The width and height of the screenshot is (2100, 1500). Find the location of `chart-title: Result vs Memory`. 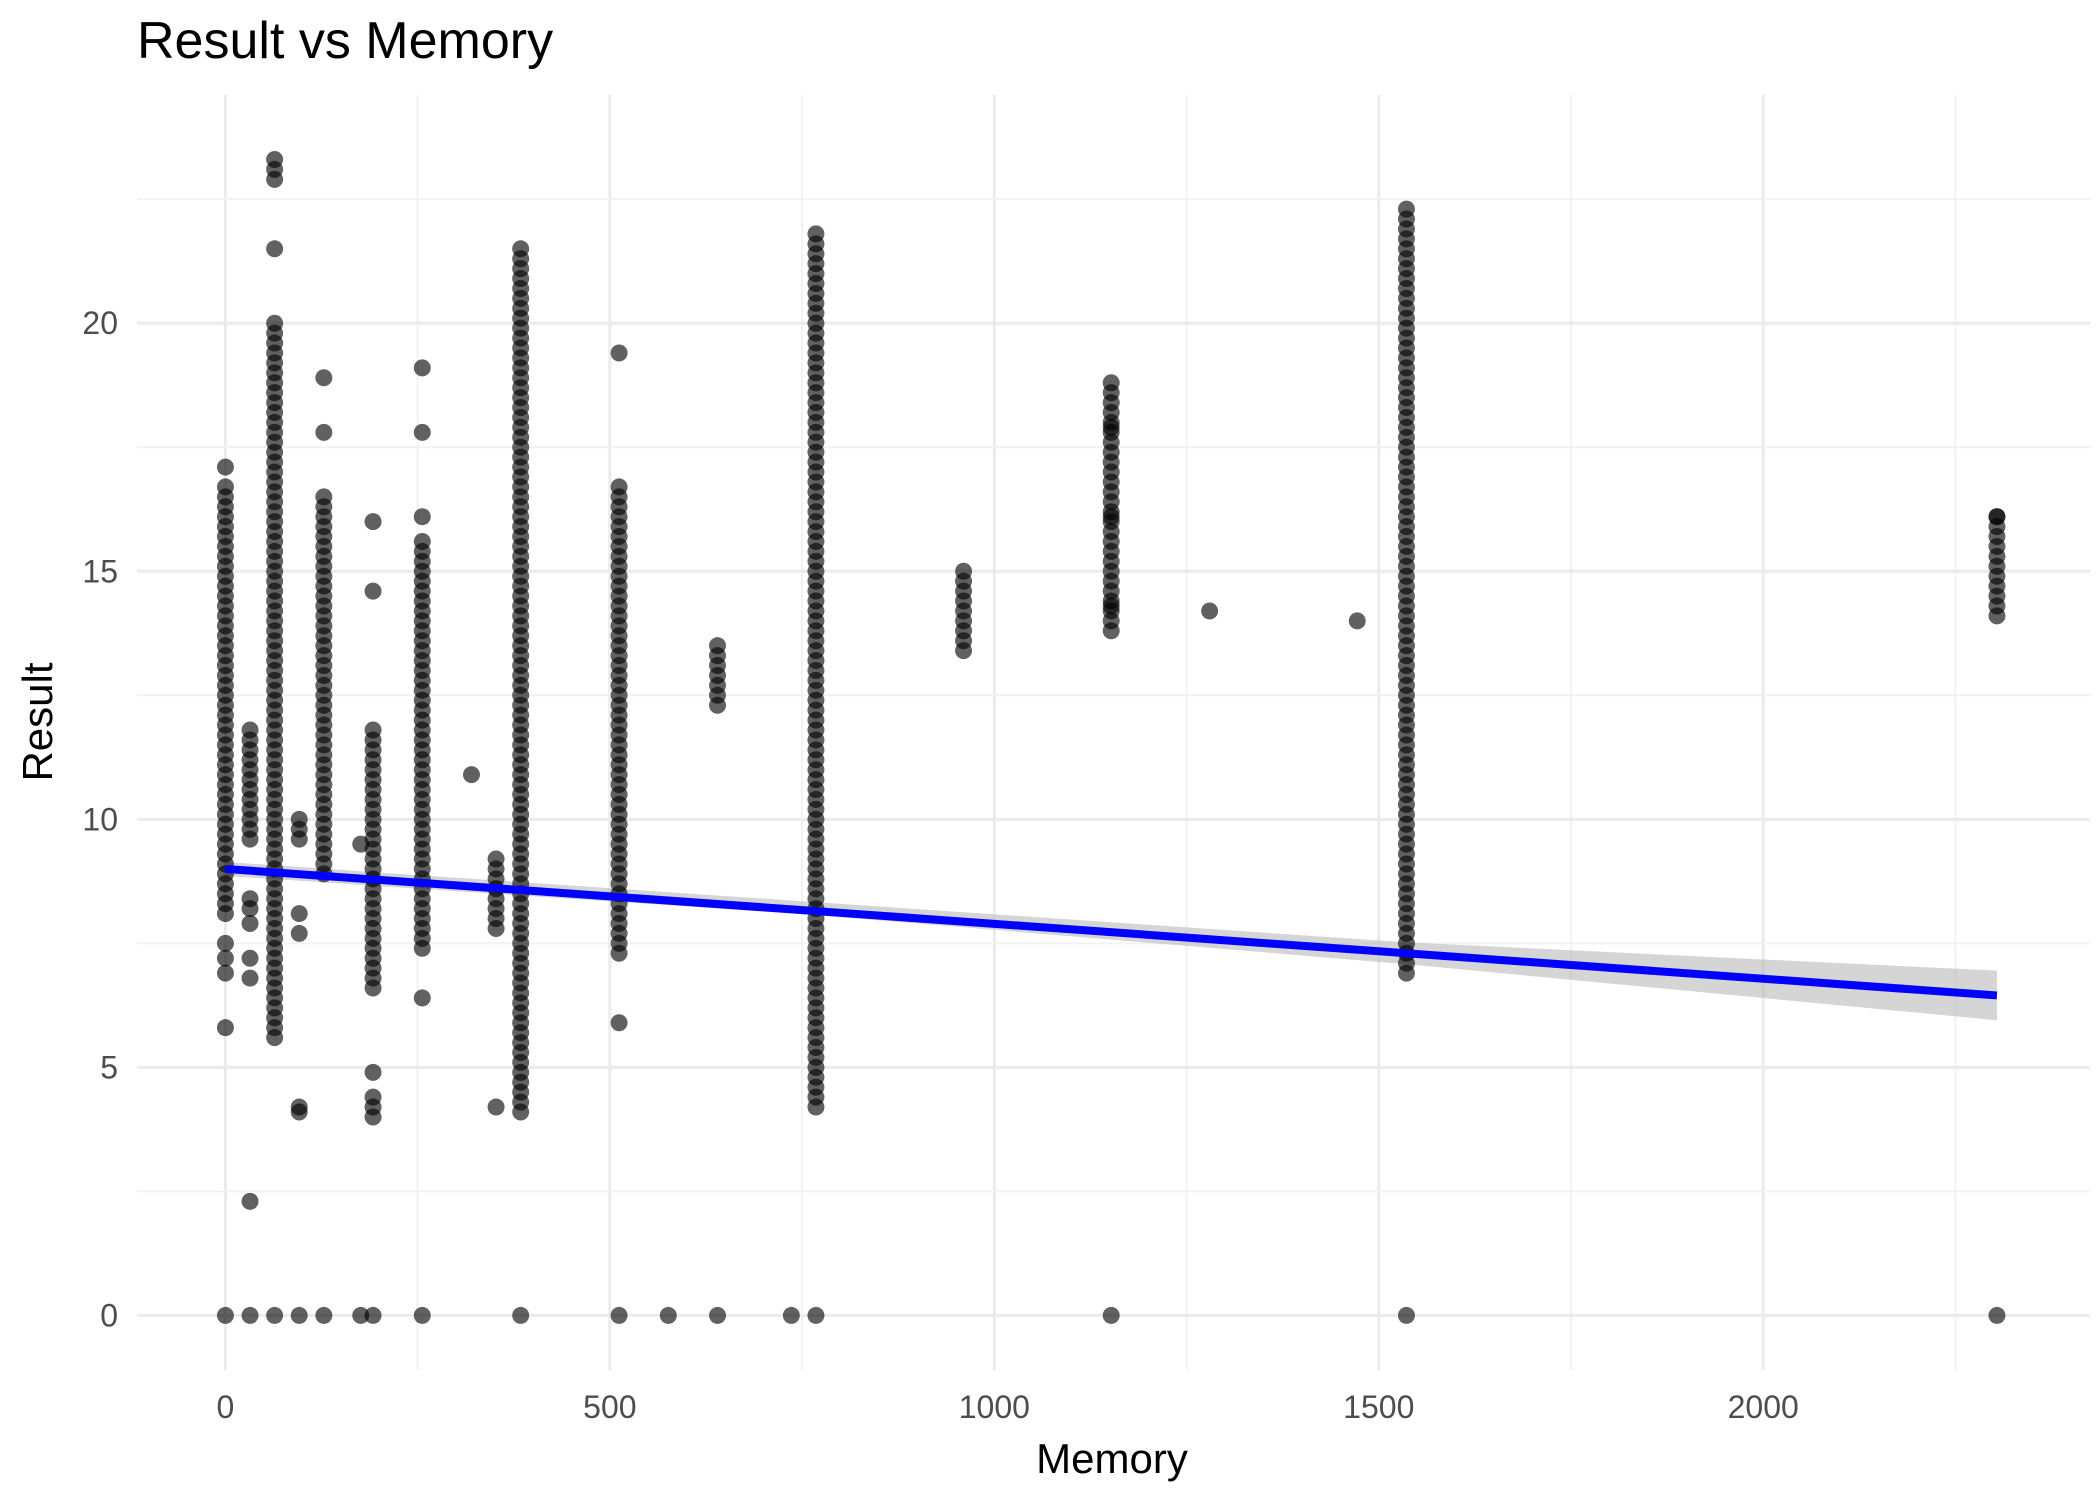

chart-title: Result vs Memory is located at coordinates (345, 41).